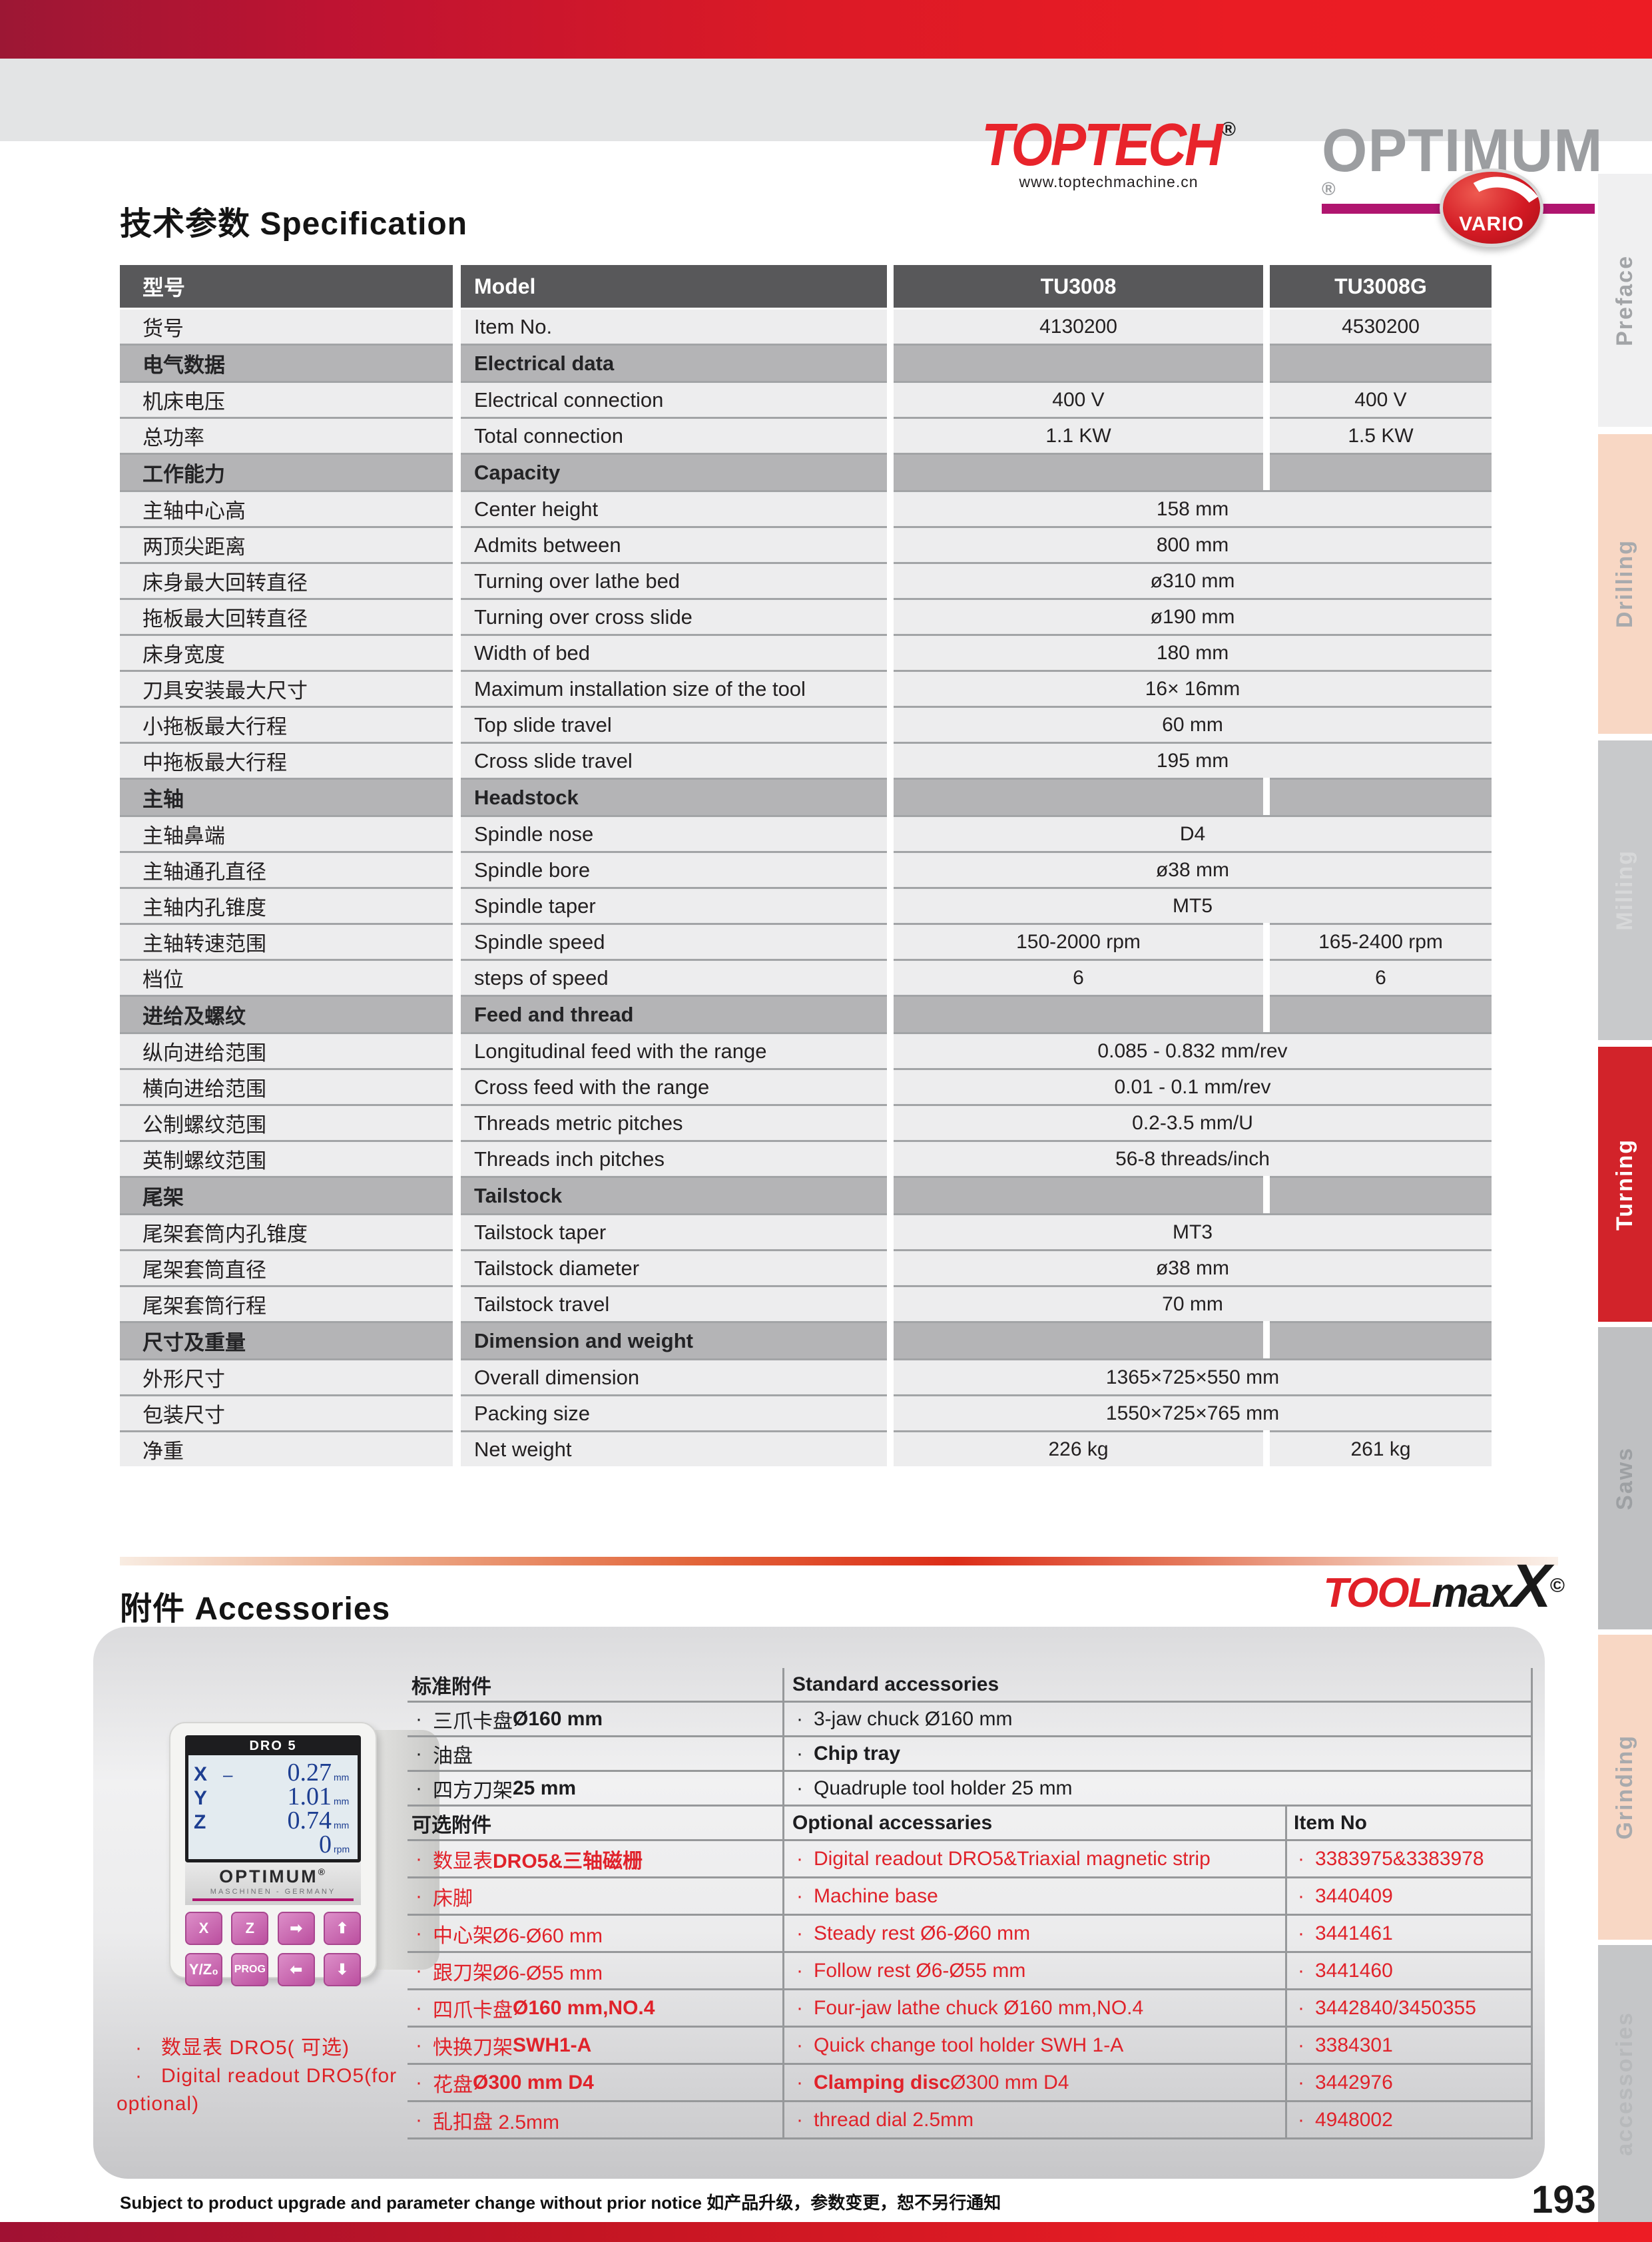 Image resolution: width=1652 pixels, height=2242 pixels. What do you see at coordinates (296, 1969) in the screenshot?
I see `dro5-key-: ⬅` at bounding box center [296, 1969].